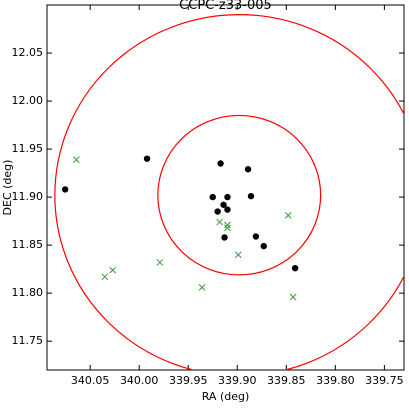  What do you see at coordinates (384, 380) in the screenshot?
I see `x-tick-label: 339.75` at bounding box center [384, 380].